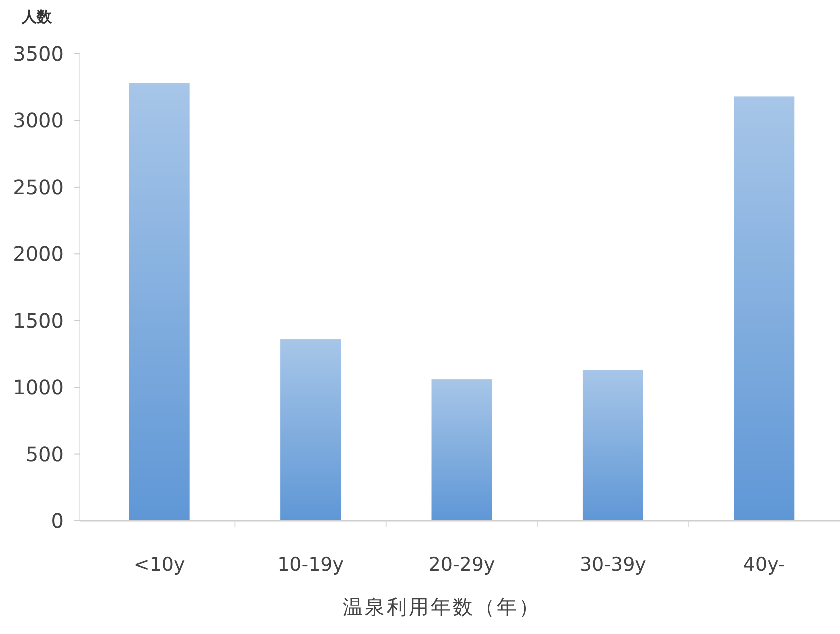 The image size is (840, 634). What do you see at coordinates (462, 565) in the screenshot?
I see `x-tick-label: 20-29y` at bounding box center [462, 565].